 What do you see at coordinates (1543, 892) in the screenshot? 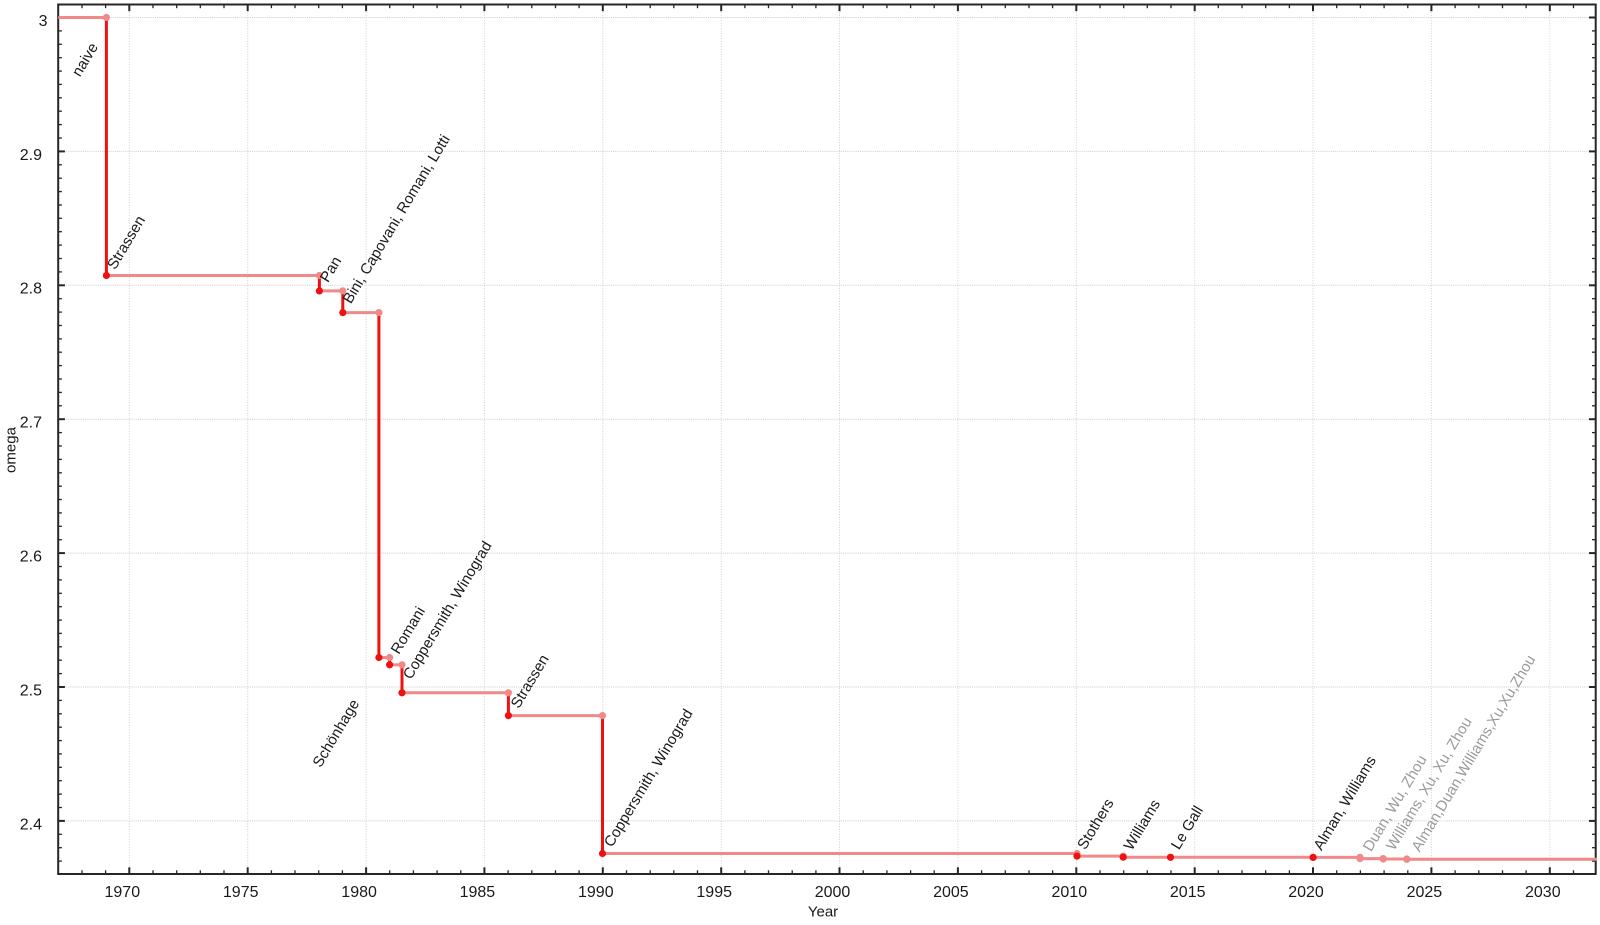
I see `svg-text: 2030` at bounding box center [1543, 892].